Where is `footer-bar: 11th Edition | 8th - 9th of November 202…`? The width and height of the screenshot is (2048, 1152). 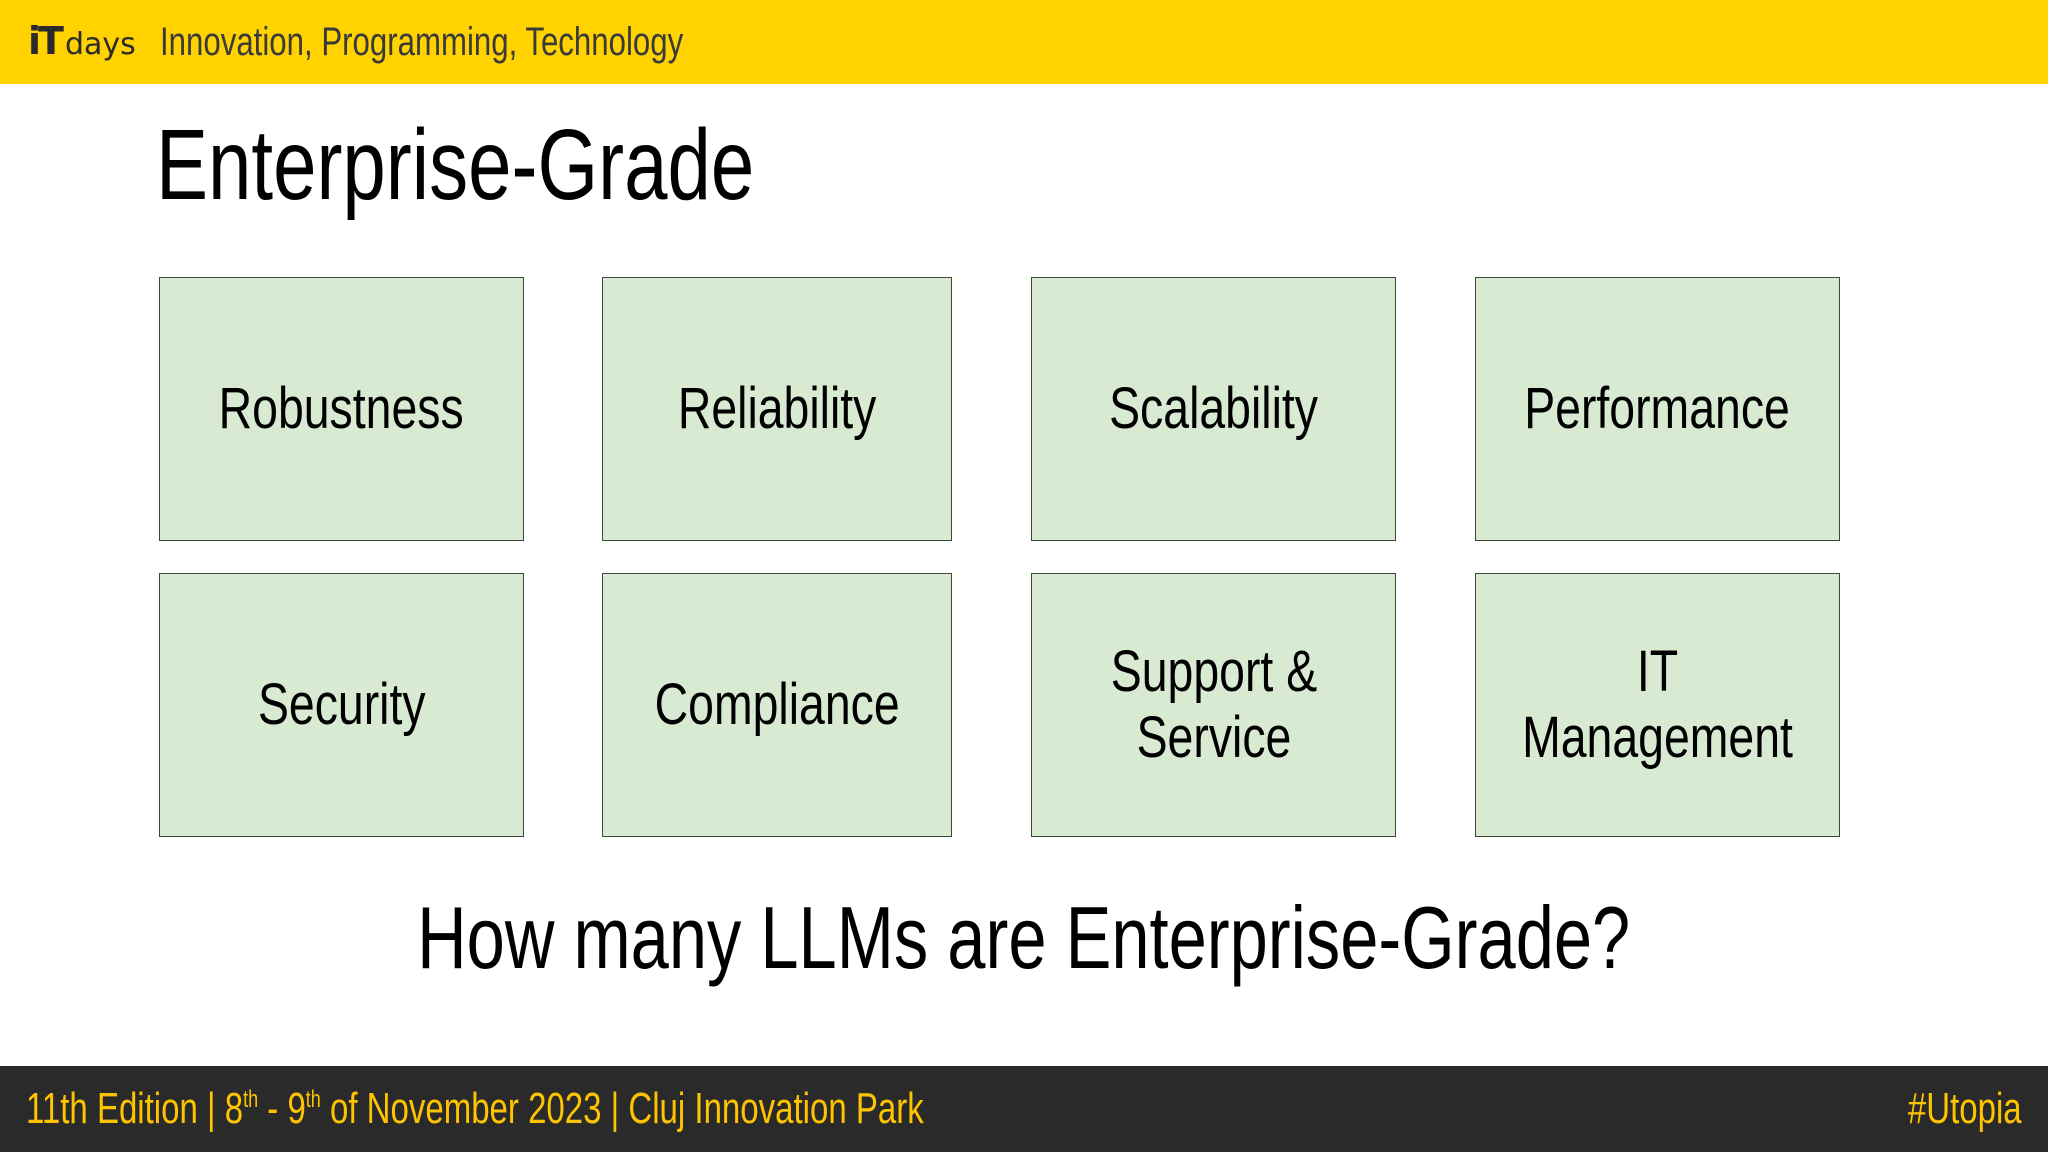
footer-bar: 11th Edition | 8th - 9th of November 202… is located at coordinates (1024, 1109).